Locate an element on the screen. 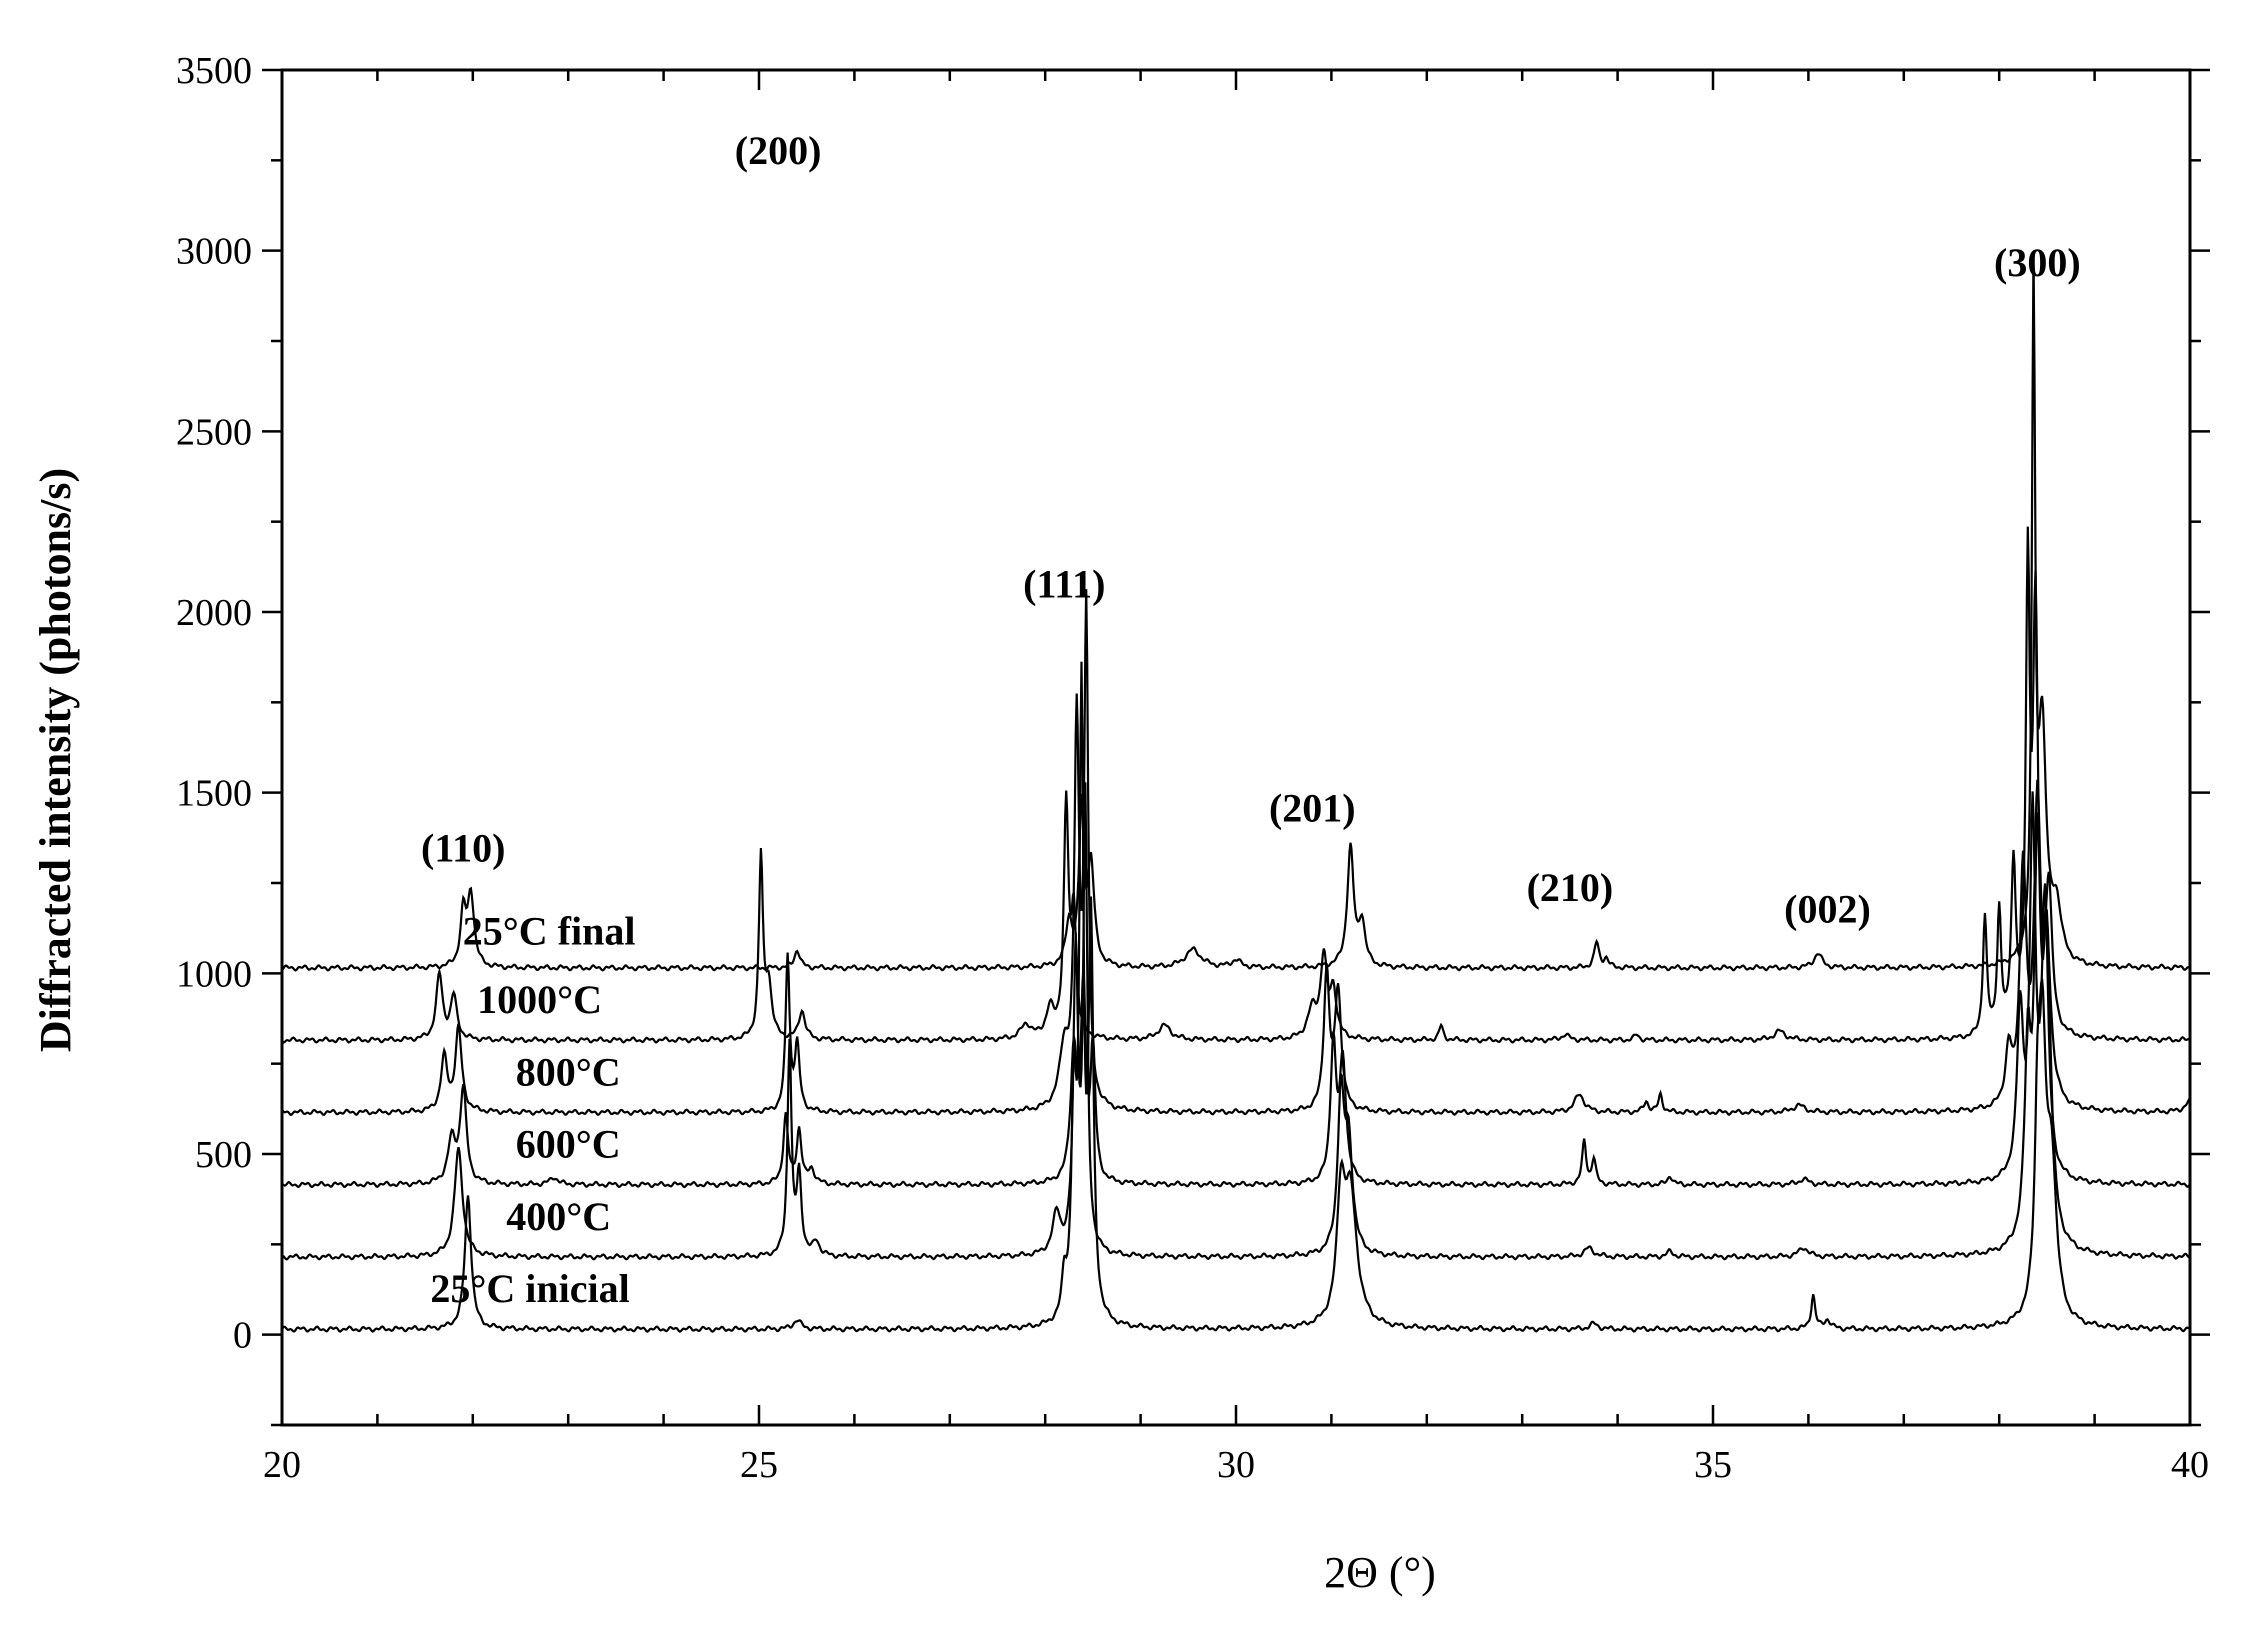 The width and height of the screenshot is (2241, 1628). peak-annotation: (300) is located at coordinates (2037, 262).